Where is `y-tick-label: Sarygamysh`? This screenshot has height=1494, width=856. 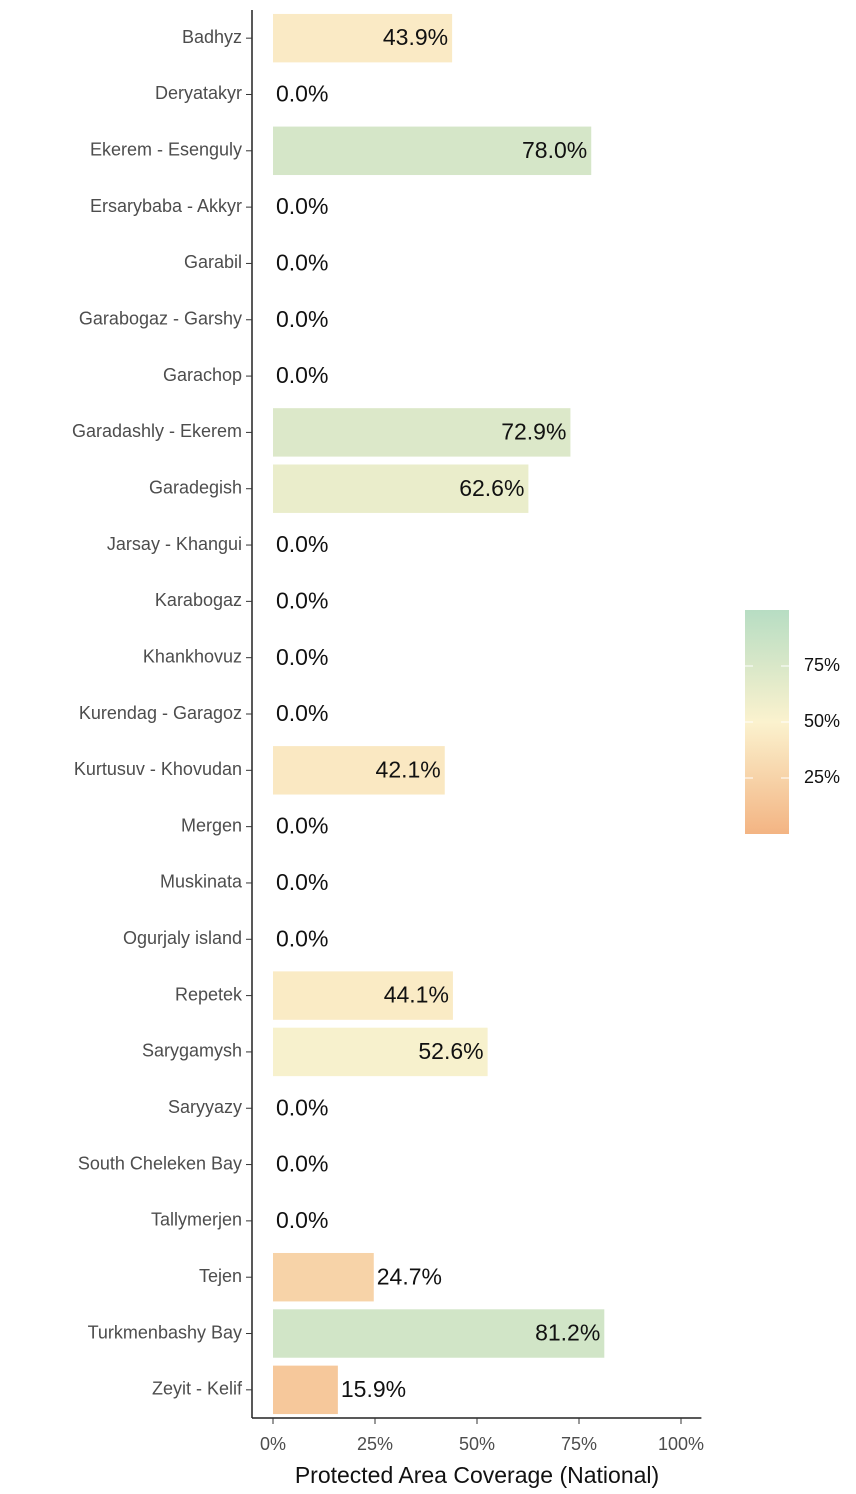
y-tick-label: Sarygamysh is located at coordinates (192, 1051).